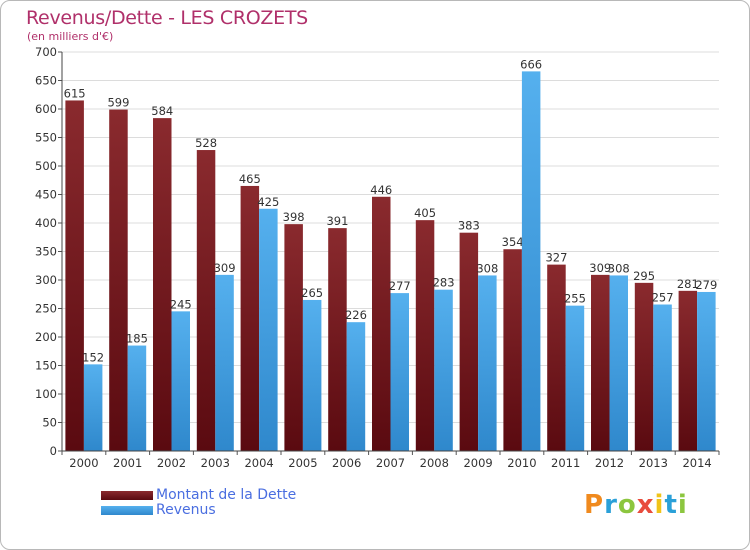  Describe the element at coordinates (46, 195) in the screenshot. I see `y-tick-label: 450` at that location.